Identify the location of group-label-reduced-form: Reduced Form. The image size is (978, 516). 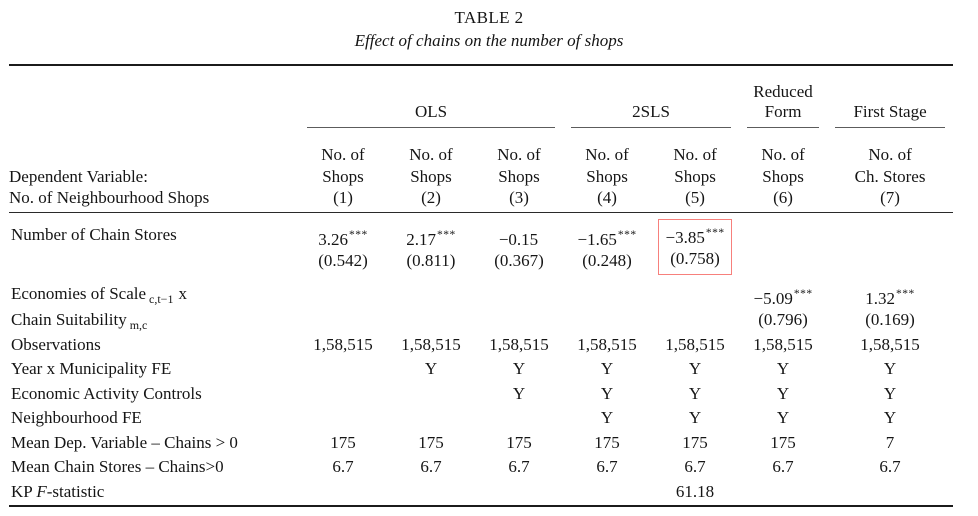
(783, 105).